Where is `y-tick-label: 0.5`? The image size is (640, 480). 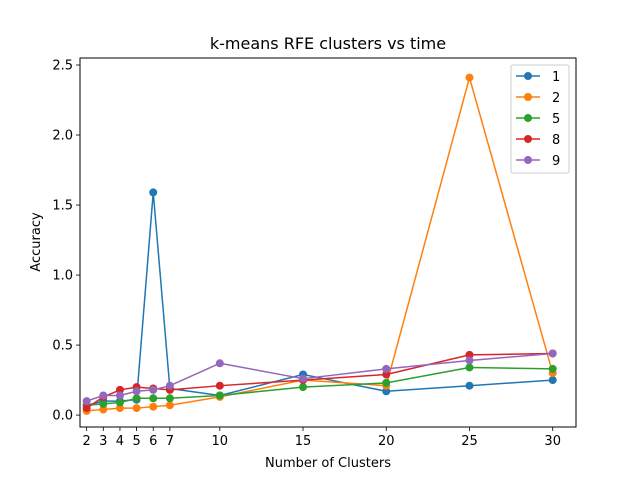 y-tick-label: 0.5 is located at coordinates (62, 346).